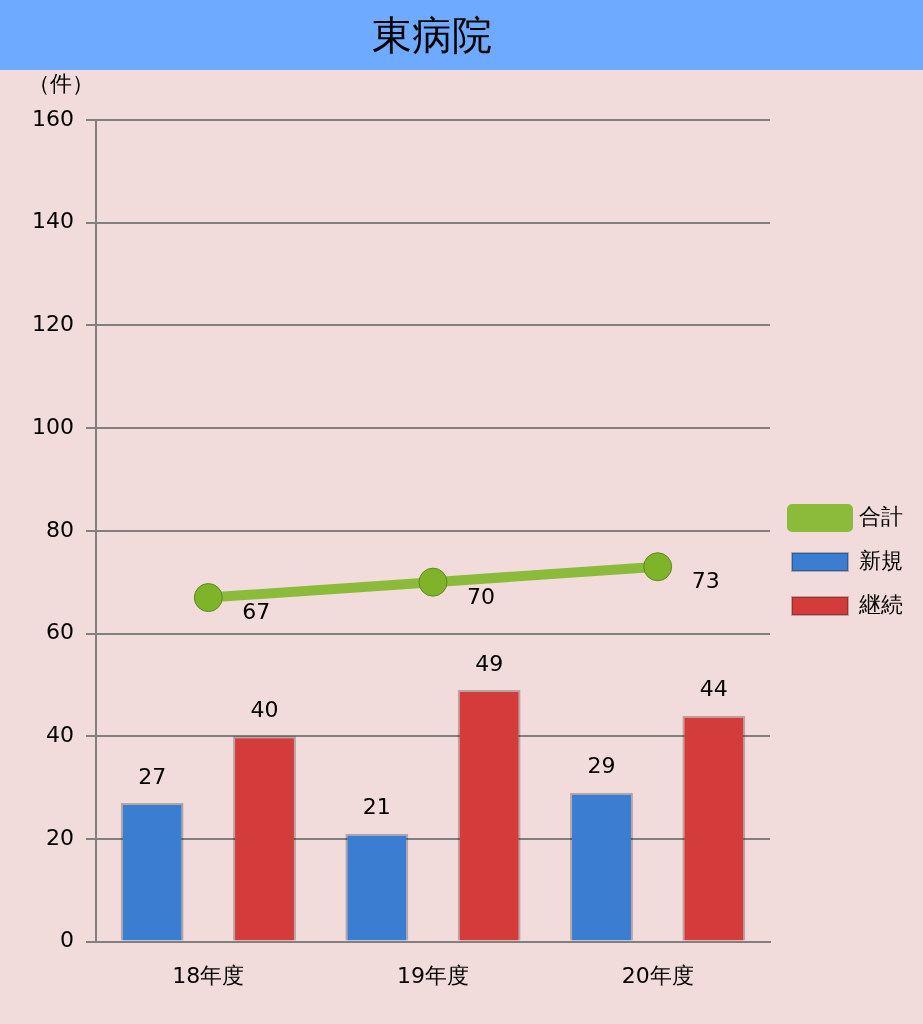 Image resolution: width=923 pixels, height=1024 pixels. I want to click on y-tick-label: 20, so click(59, 837).